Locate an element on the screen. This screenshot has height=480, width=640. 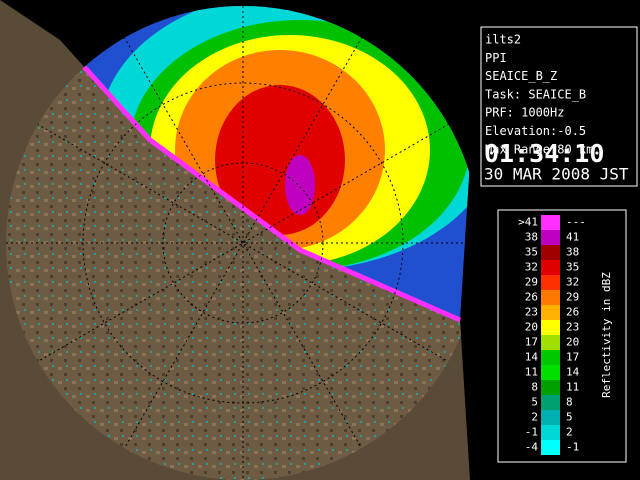
legend-high: 17 is located at coordinates (572, 357).